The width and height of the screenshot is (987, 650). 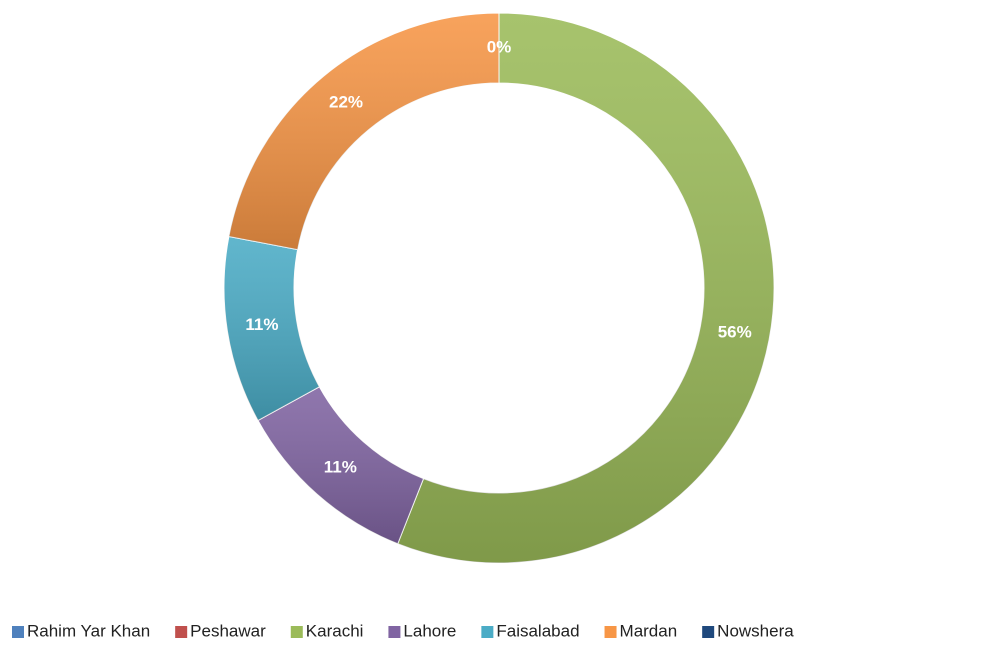 I want to click on data-label: 56%, so click(x=735, y=331).